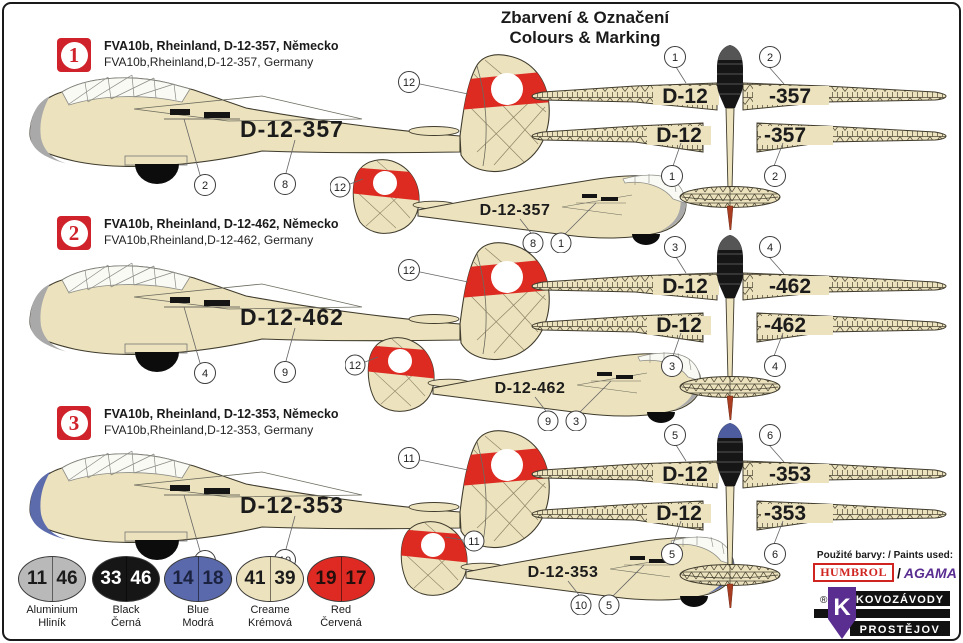  Describe the element at coordinates (739, 474) in the screenshot. I see `upper-wings: D-12 -353` at that location.